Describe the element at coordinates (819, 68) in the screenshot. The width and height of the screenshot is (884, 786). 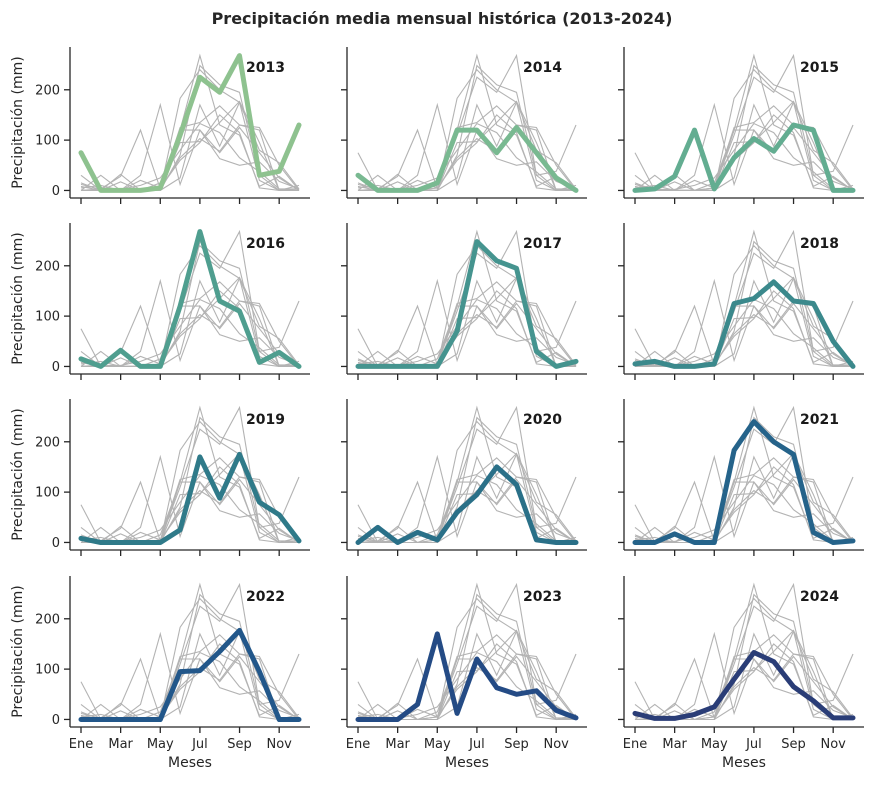
I see `panel-year-label: 2015` at that location.